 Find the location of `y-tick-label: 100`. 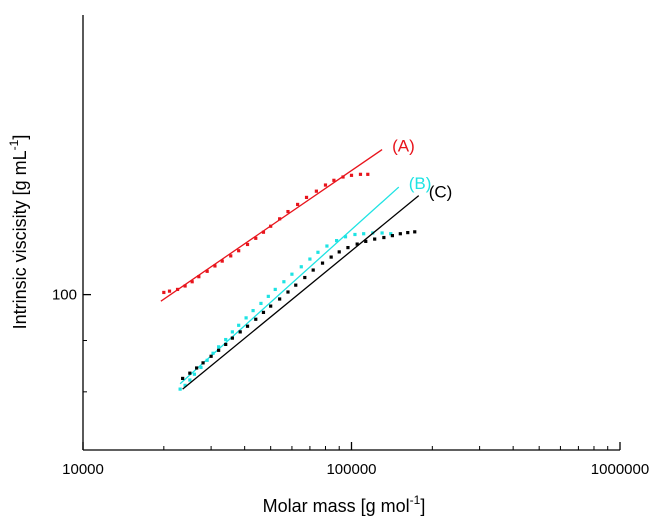

y-tick-label: 100 is located at coordinates (64, 295).